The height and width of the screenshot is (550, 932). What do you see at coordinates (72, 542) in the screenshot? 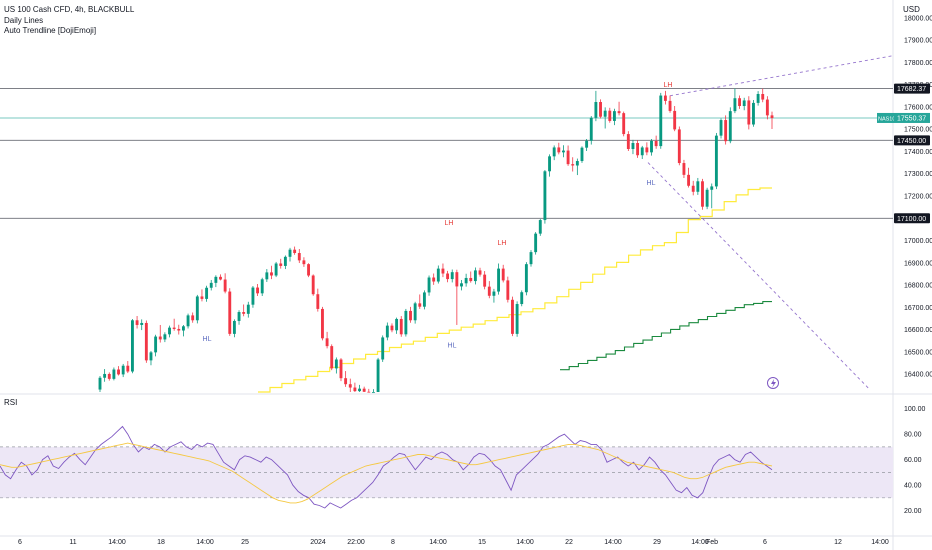
I see `time-tick-label: 11` at bounding box center [72, 542].